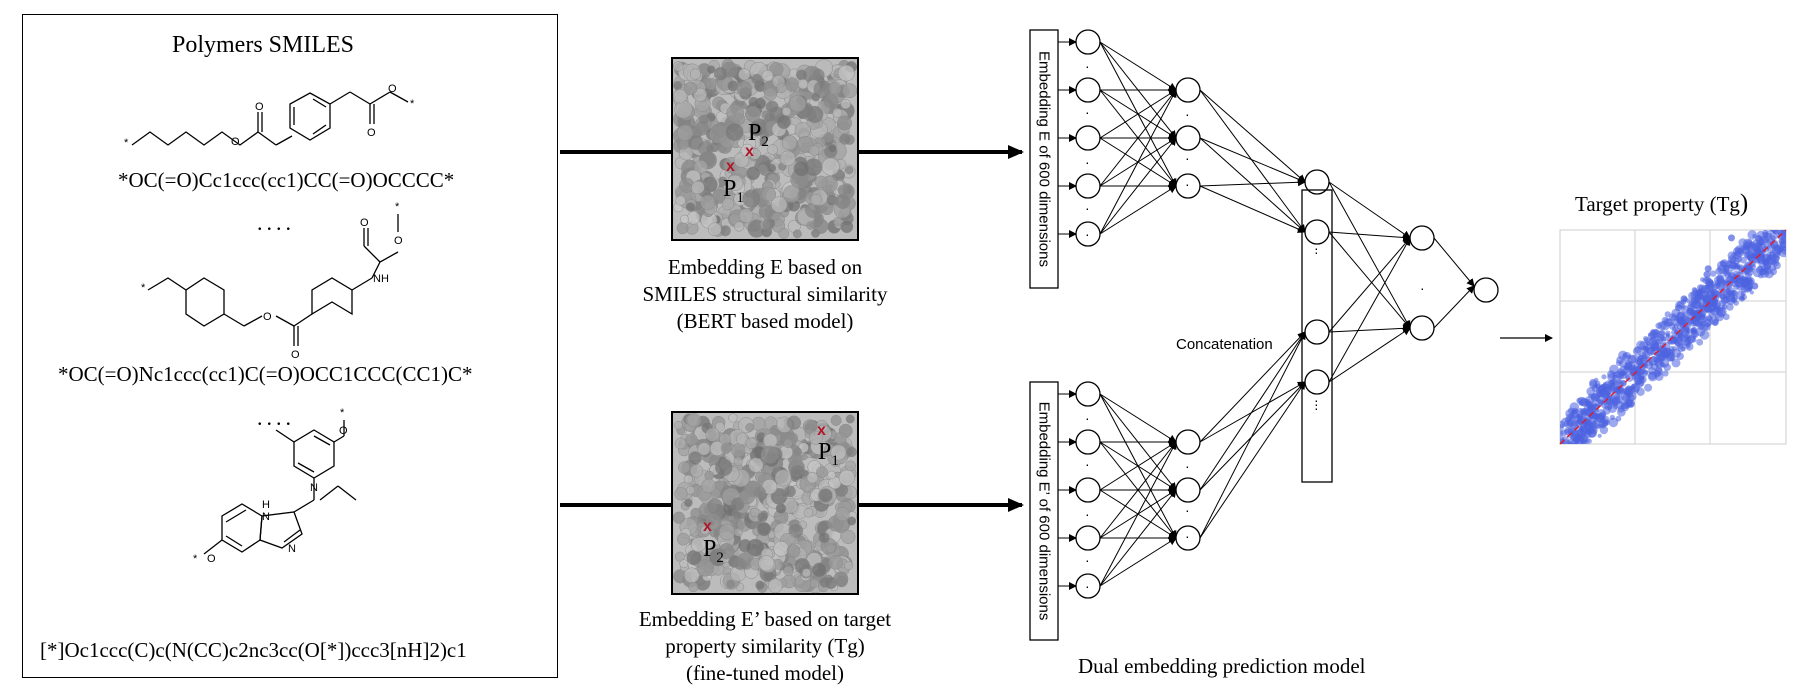  Describe the element at coordinates (295, 355) in the screenshot. I see `mol2-oxygen-carbonyl: O` at that location.